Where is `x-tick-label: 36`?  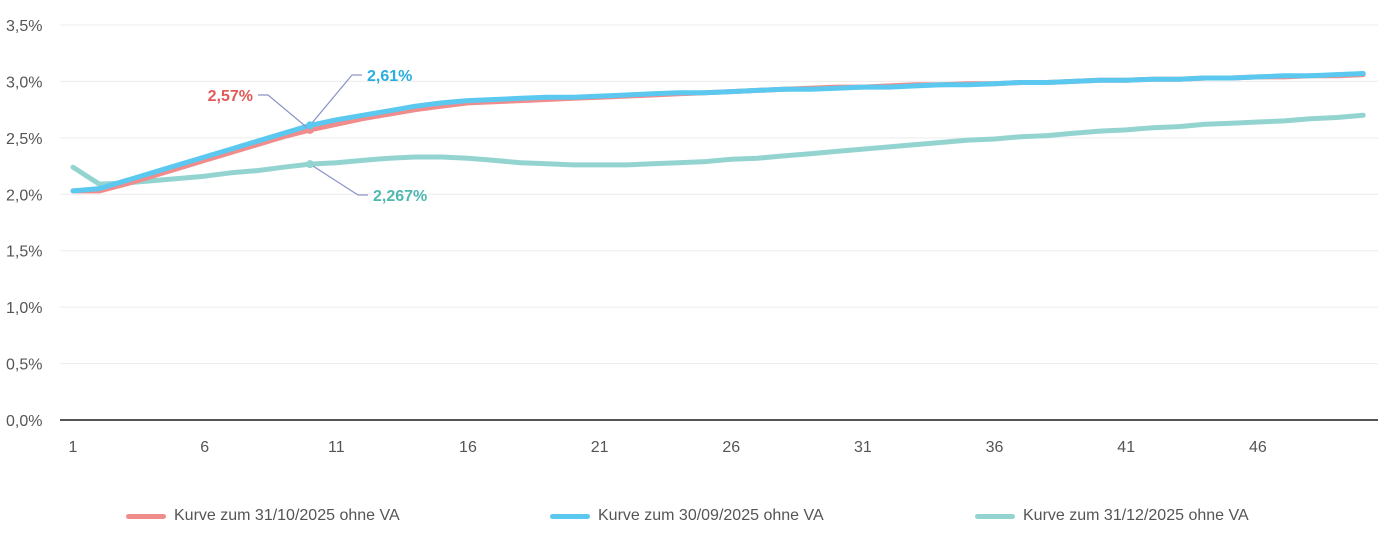
x-tick-label: 36 is located at coordinates (995, 447).